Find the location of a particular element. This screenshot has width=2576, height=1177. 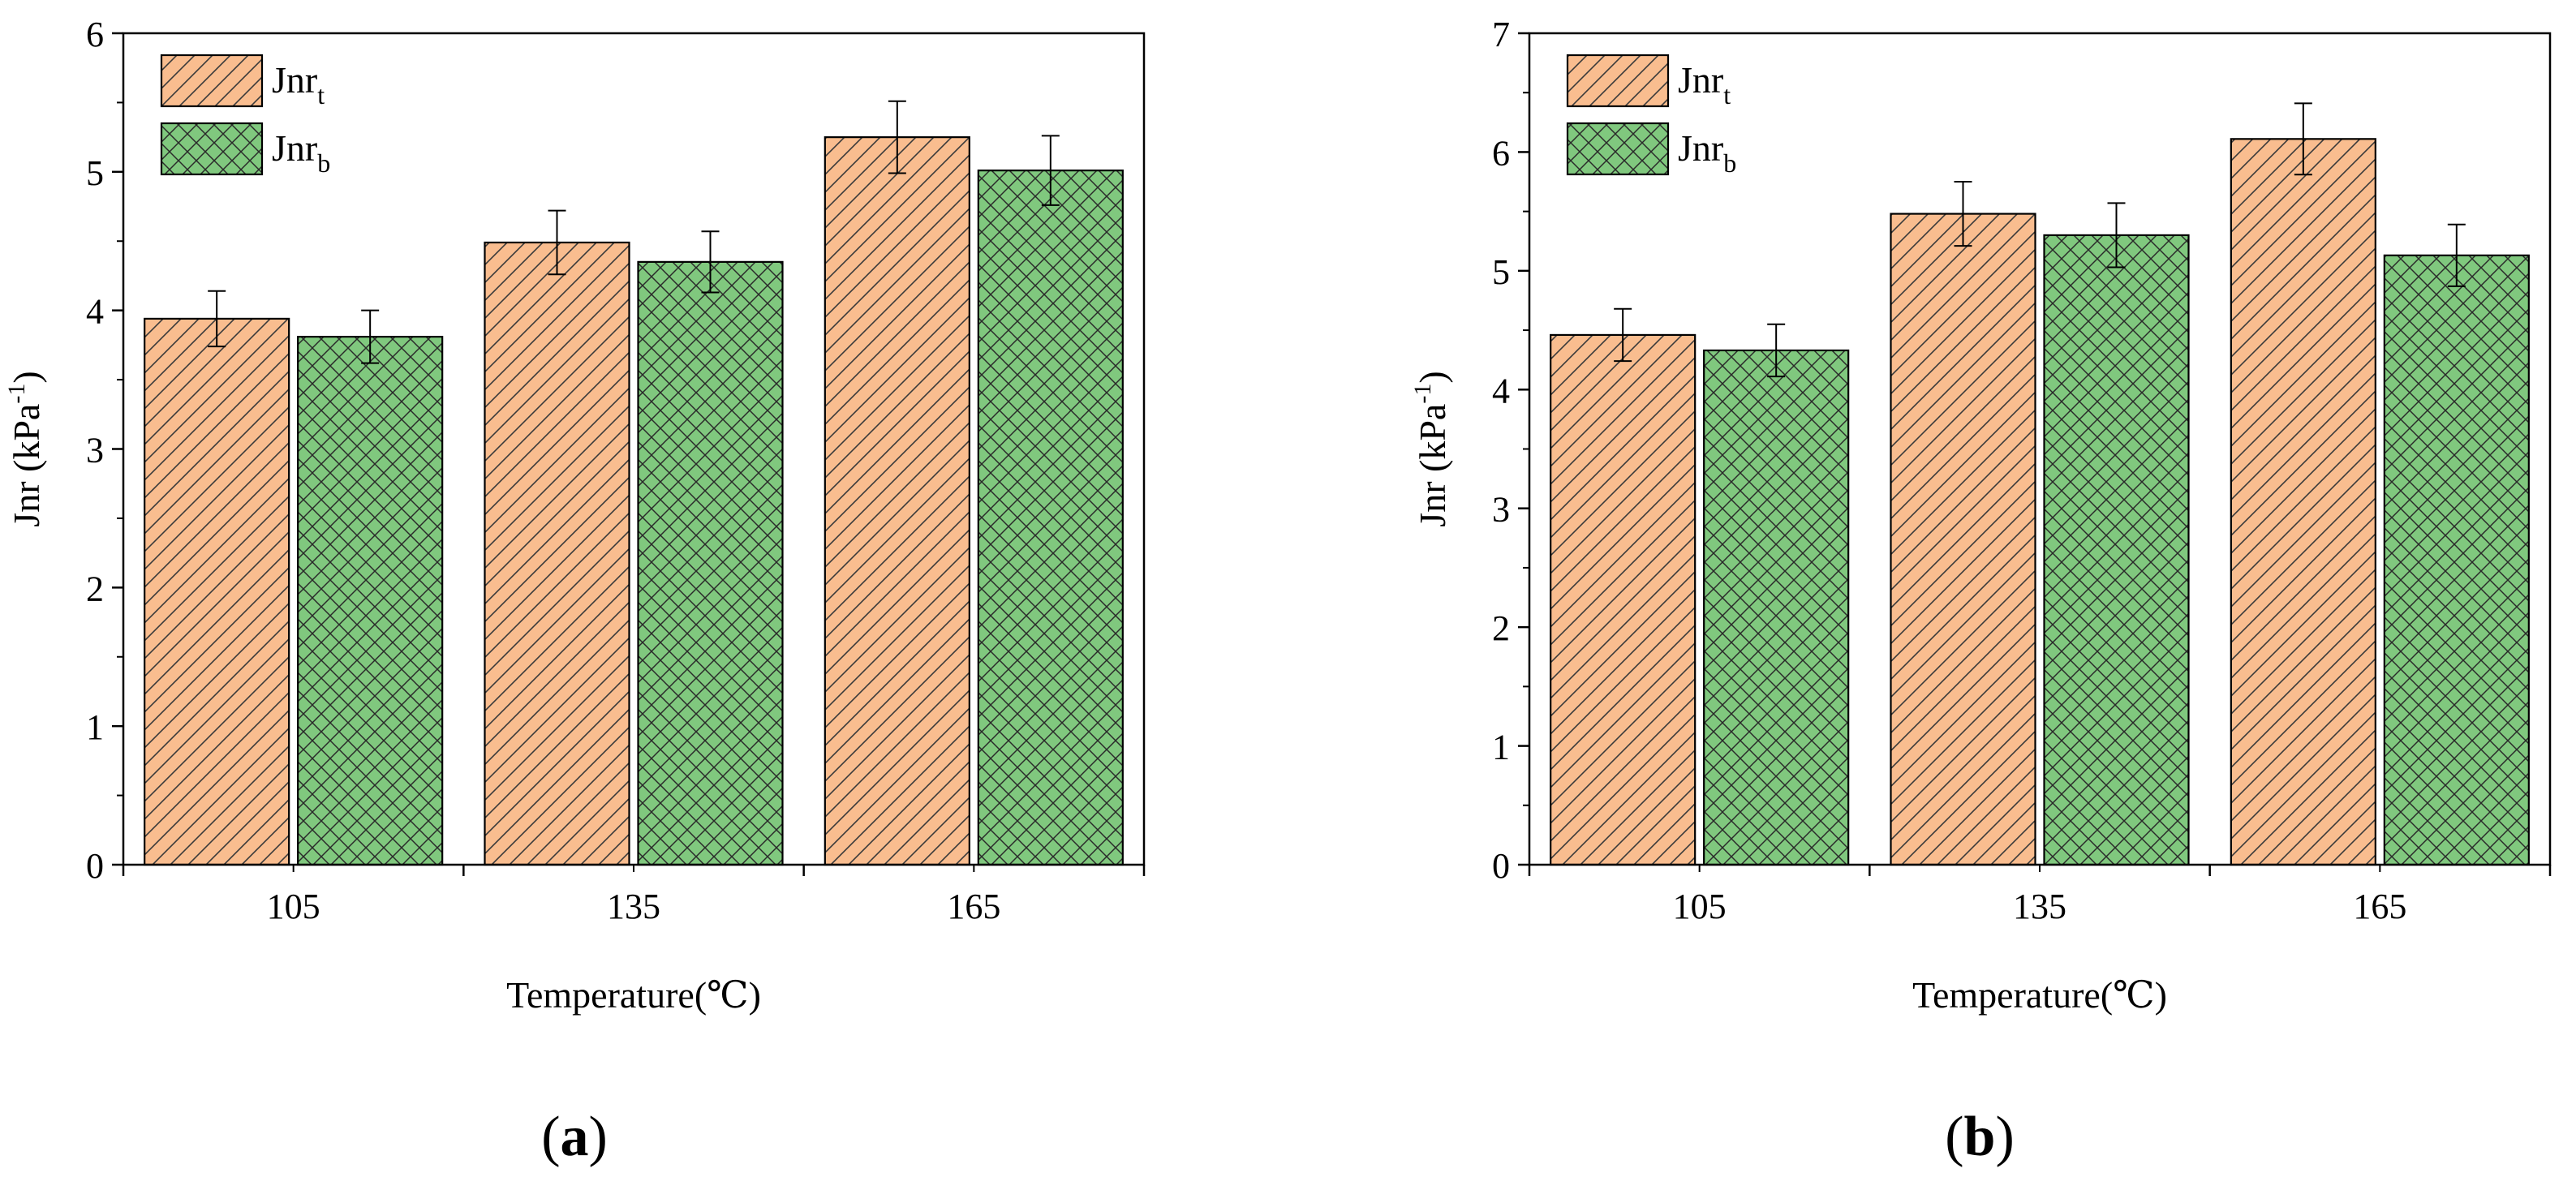

panel-label-letter: b is located at coordinates (1980, 1137).